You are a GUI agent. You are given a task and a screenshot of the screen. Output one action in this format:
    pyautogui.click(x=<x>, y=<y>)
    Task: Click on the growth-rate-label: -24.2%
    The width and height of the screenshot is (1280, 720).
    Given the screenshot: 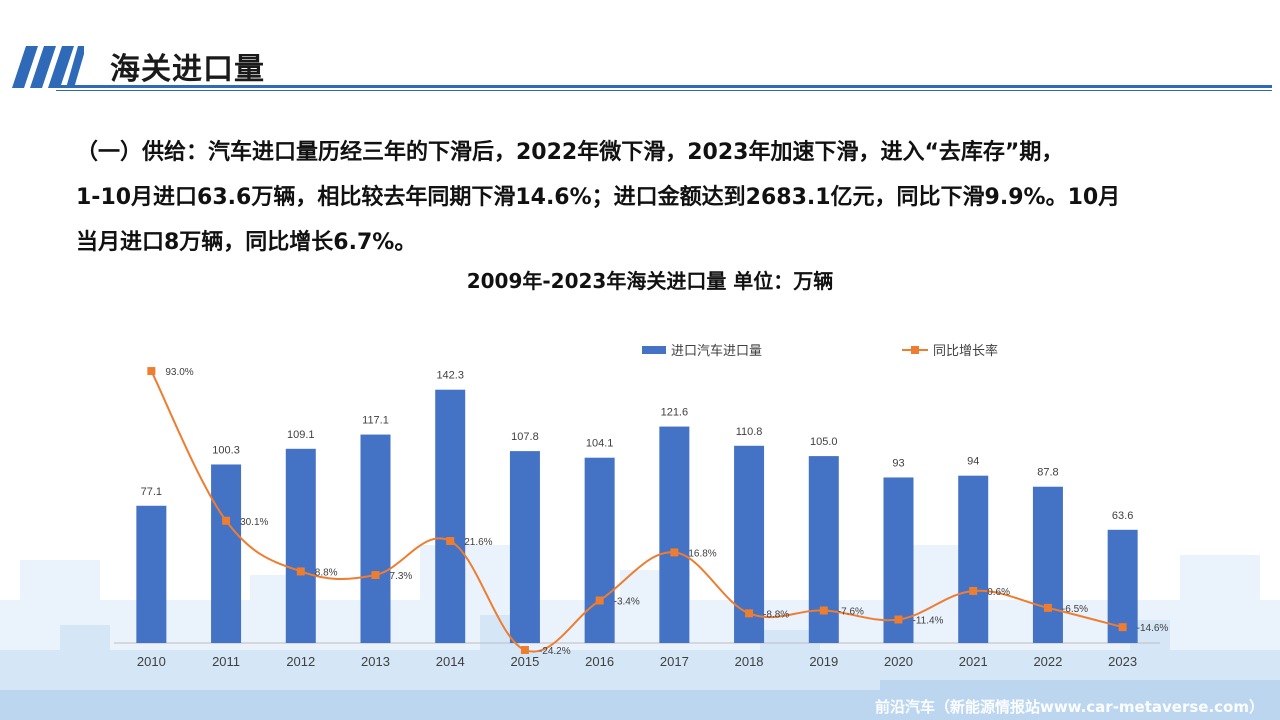 What is the action you would take?
    pyautogui.click(x=555, y=651)
    